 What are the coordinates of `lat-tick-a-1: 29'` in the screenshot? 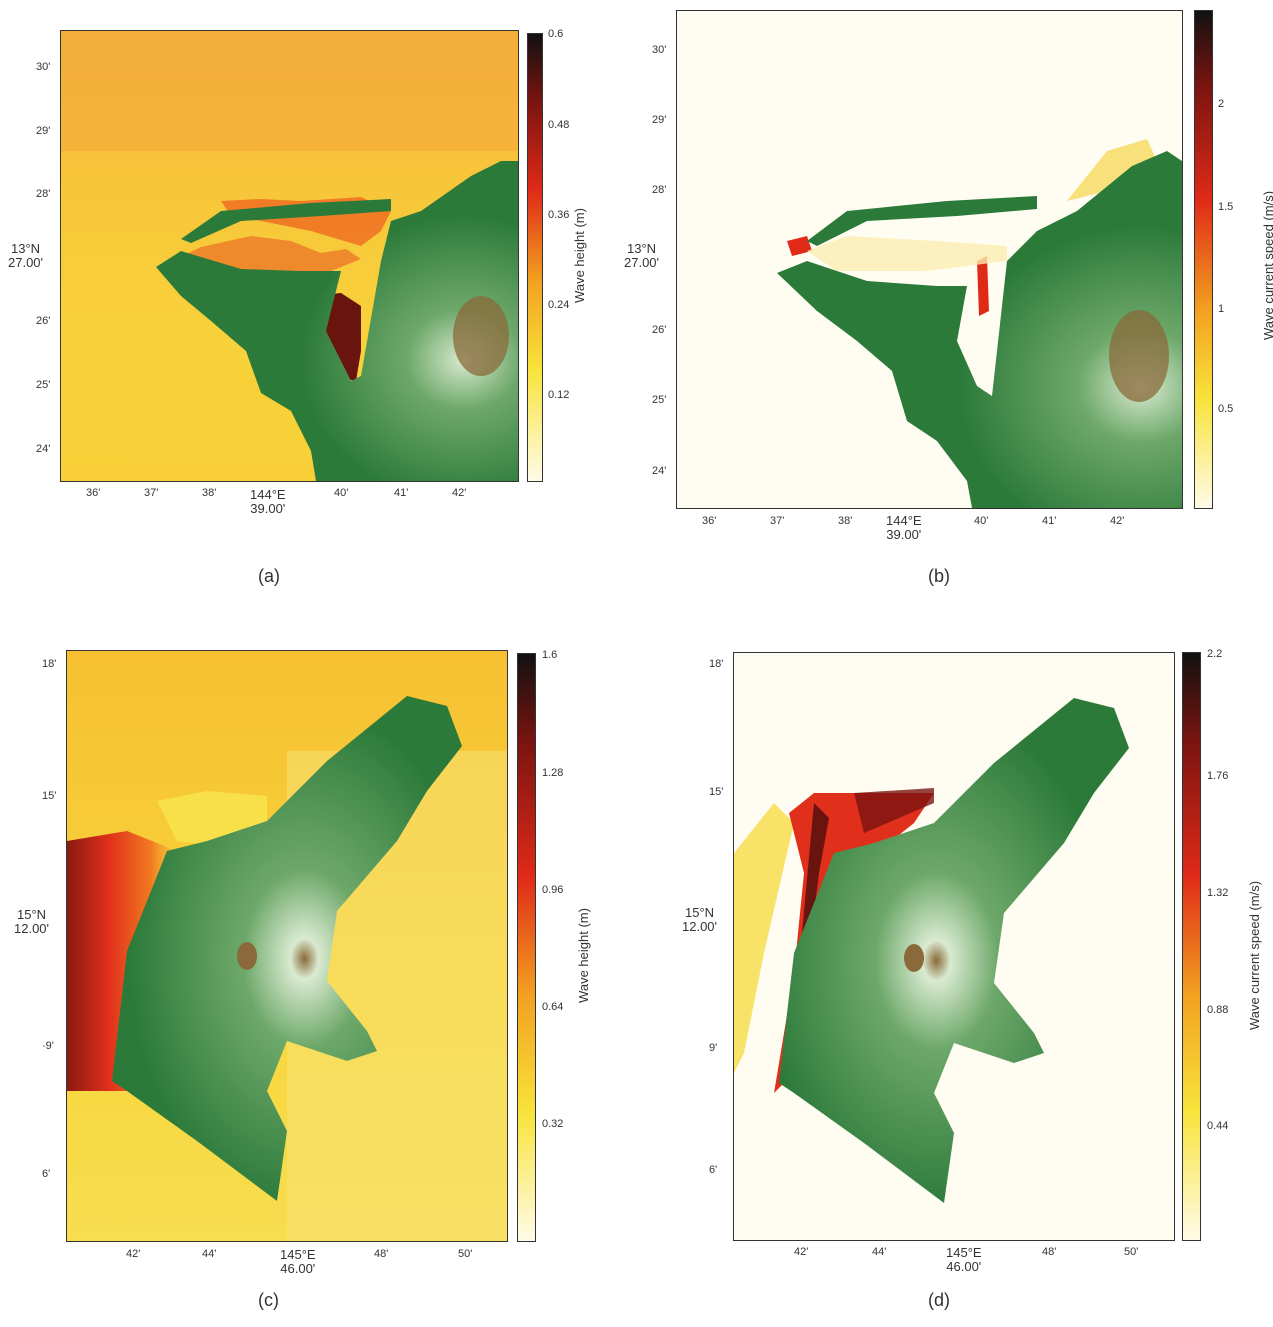 It's located at (43, 131).